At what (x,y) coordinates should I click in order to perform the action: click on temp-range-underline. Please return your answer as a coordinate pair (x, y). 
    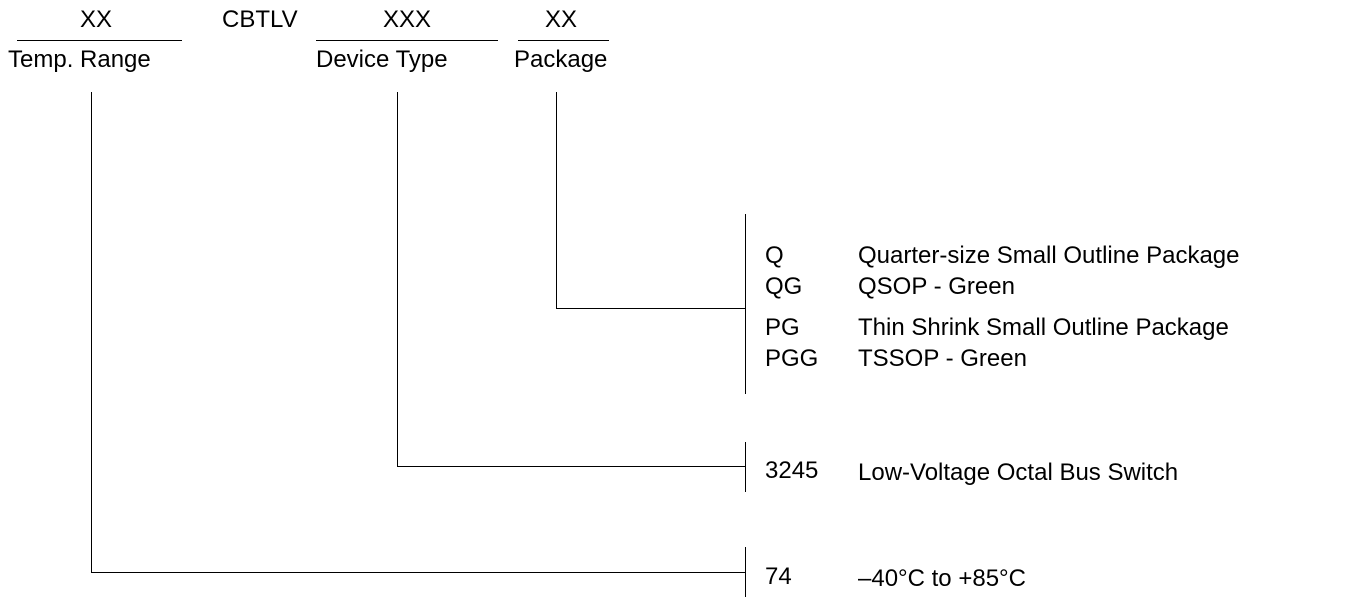
    Looking at the image, I should click on (99, 40).